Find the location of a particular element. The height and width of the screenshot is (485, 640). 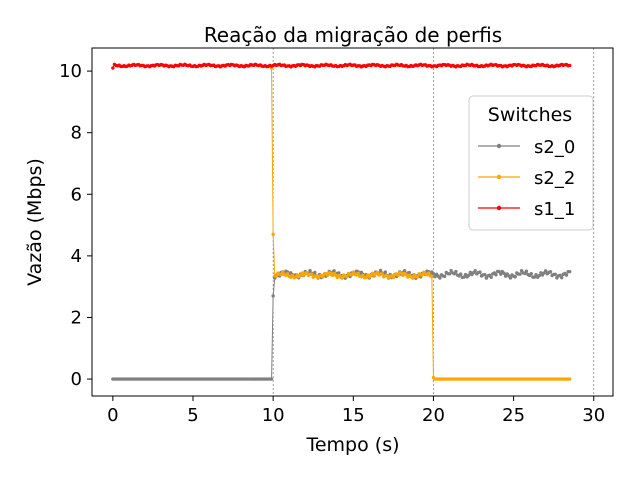

y-tick-label: 0 is located at coordinates (76, 379).